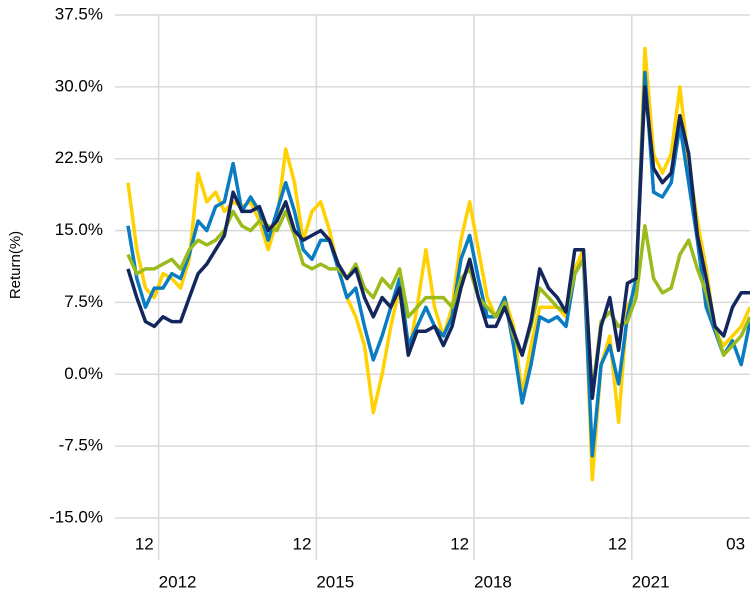  I want to click on x-tick-label: 03, so click(735, 543).